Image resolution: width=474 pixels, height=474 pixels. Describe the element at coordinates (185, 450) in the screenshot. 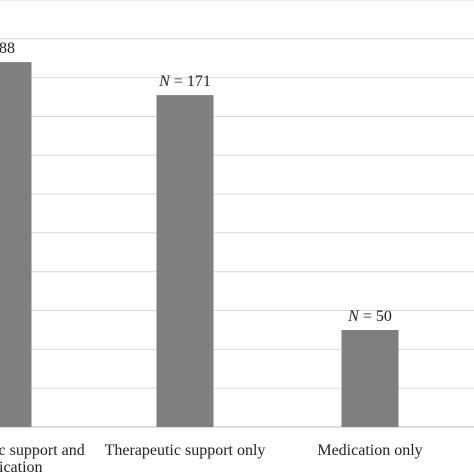

I see `category-label-1: Therapeutic support only` at that location.